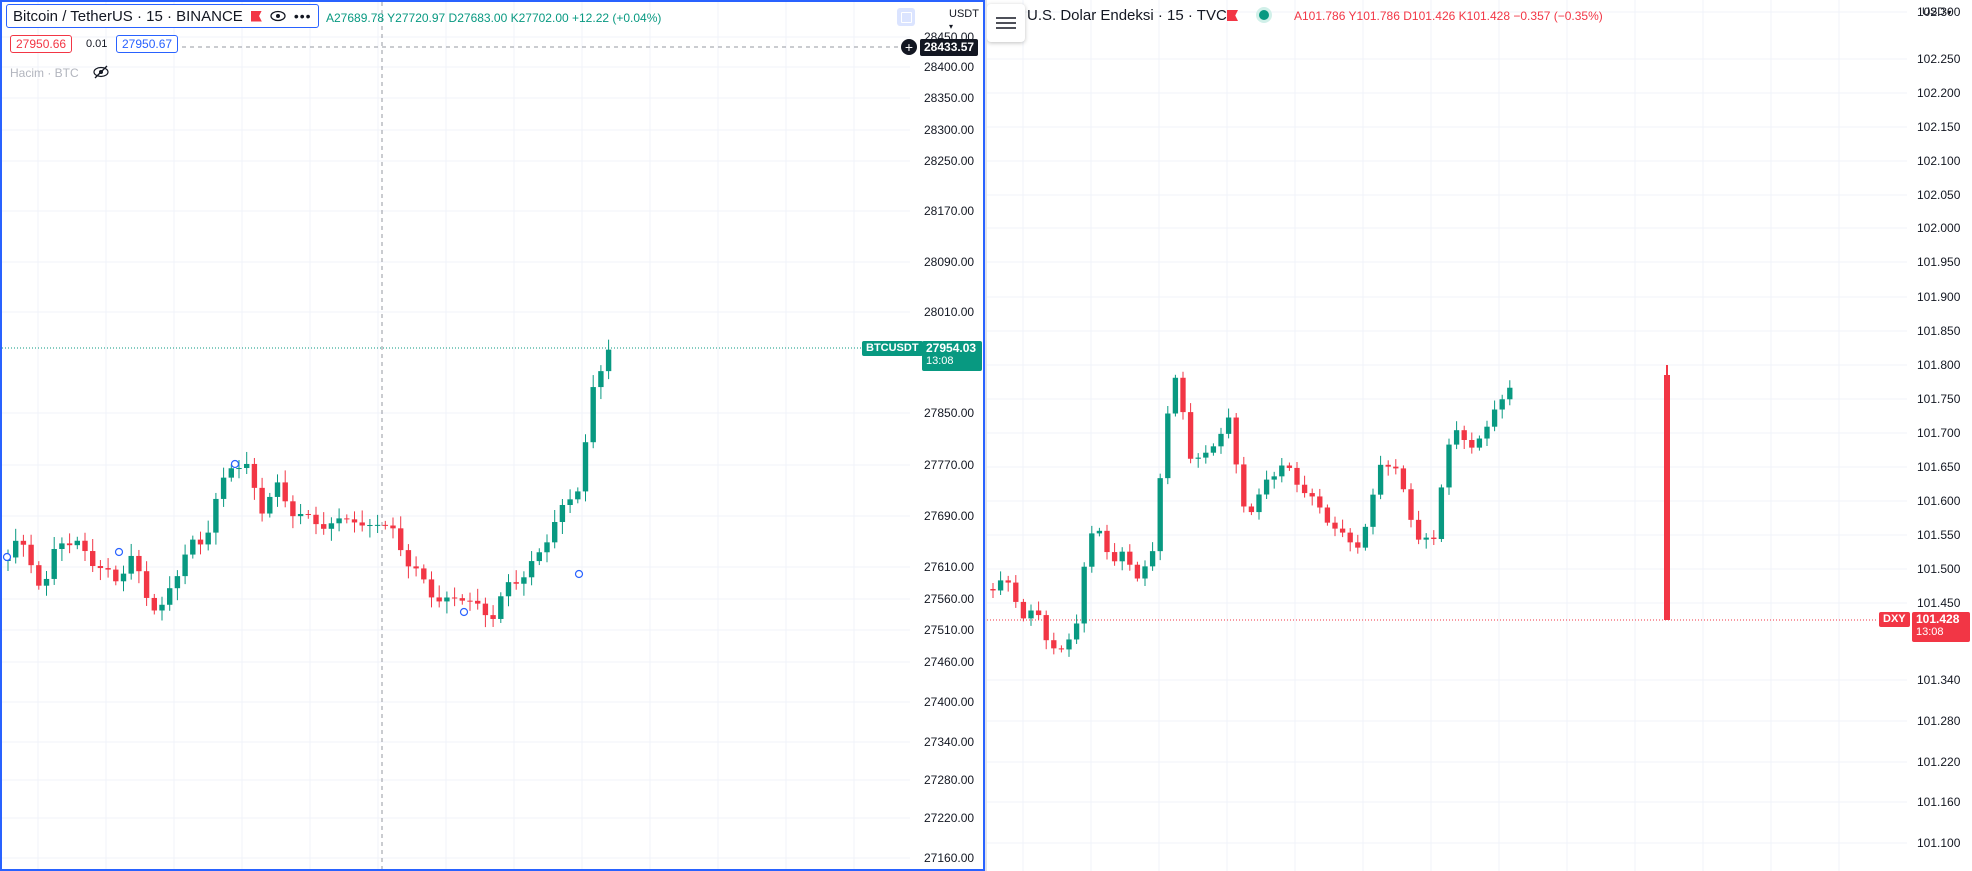 The height and width of the screenshot is (871, 1972). What do you see at coordinates (949, 630) in the screenshot?
I see `price-tick-label: 27510.00` at bounding box center [949, 630].